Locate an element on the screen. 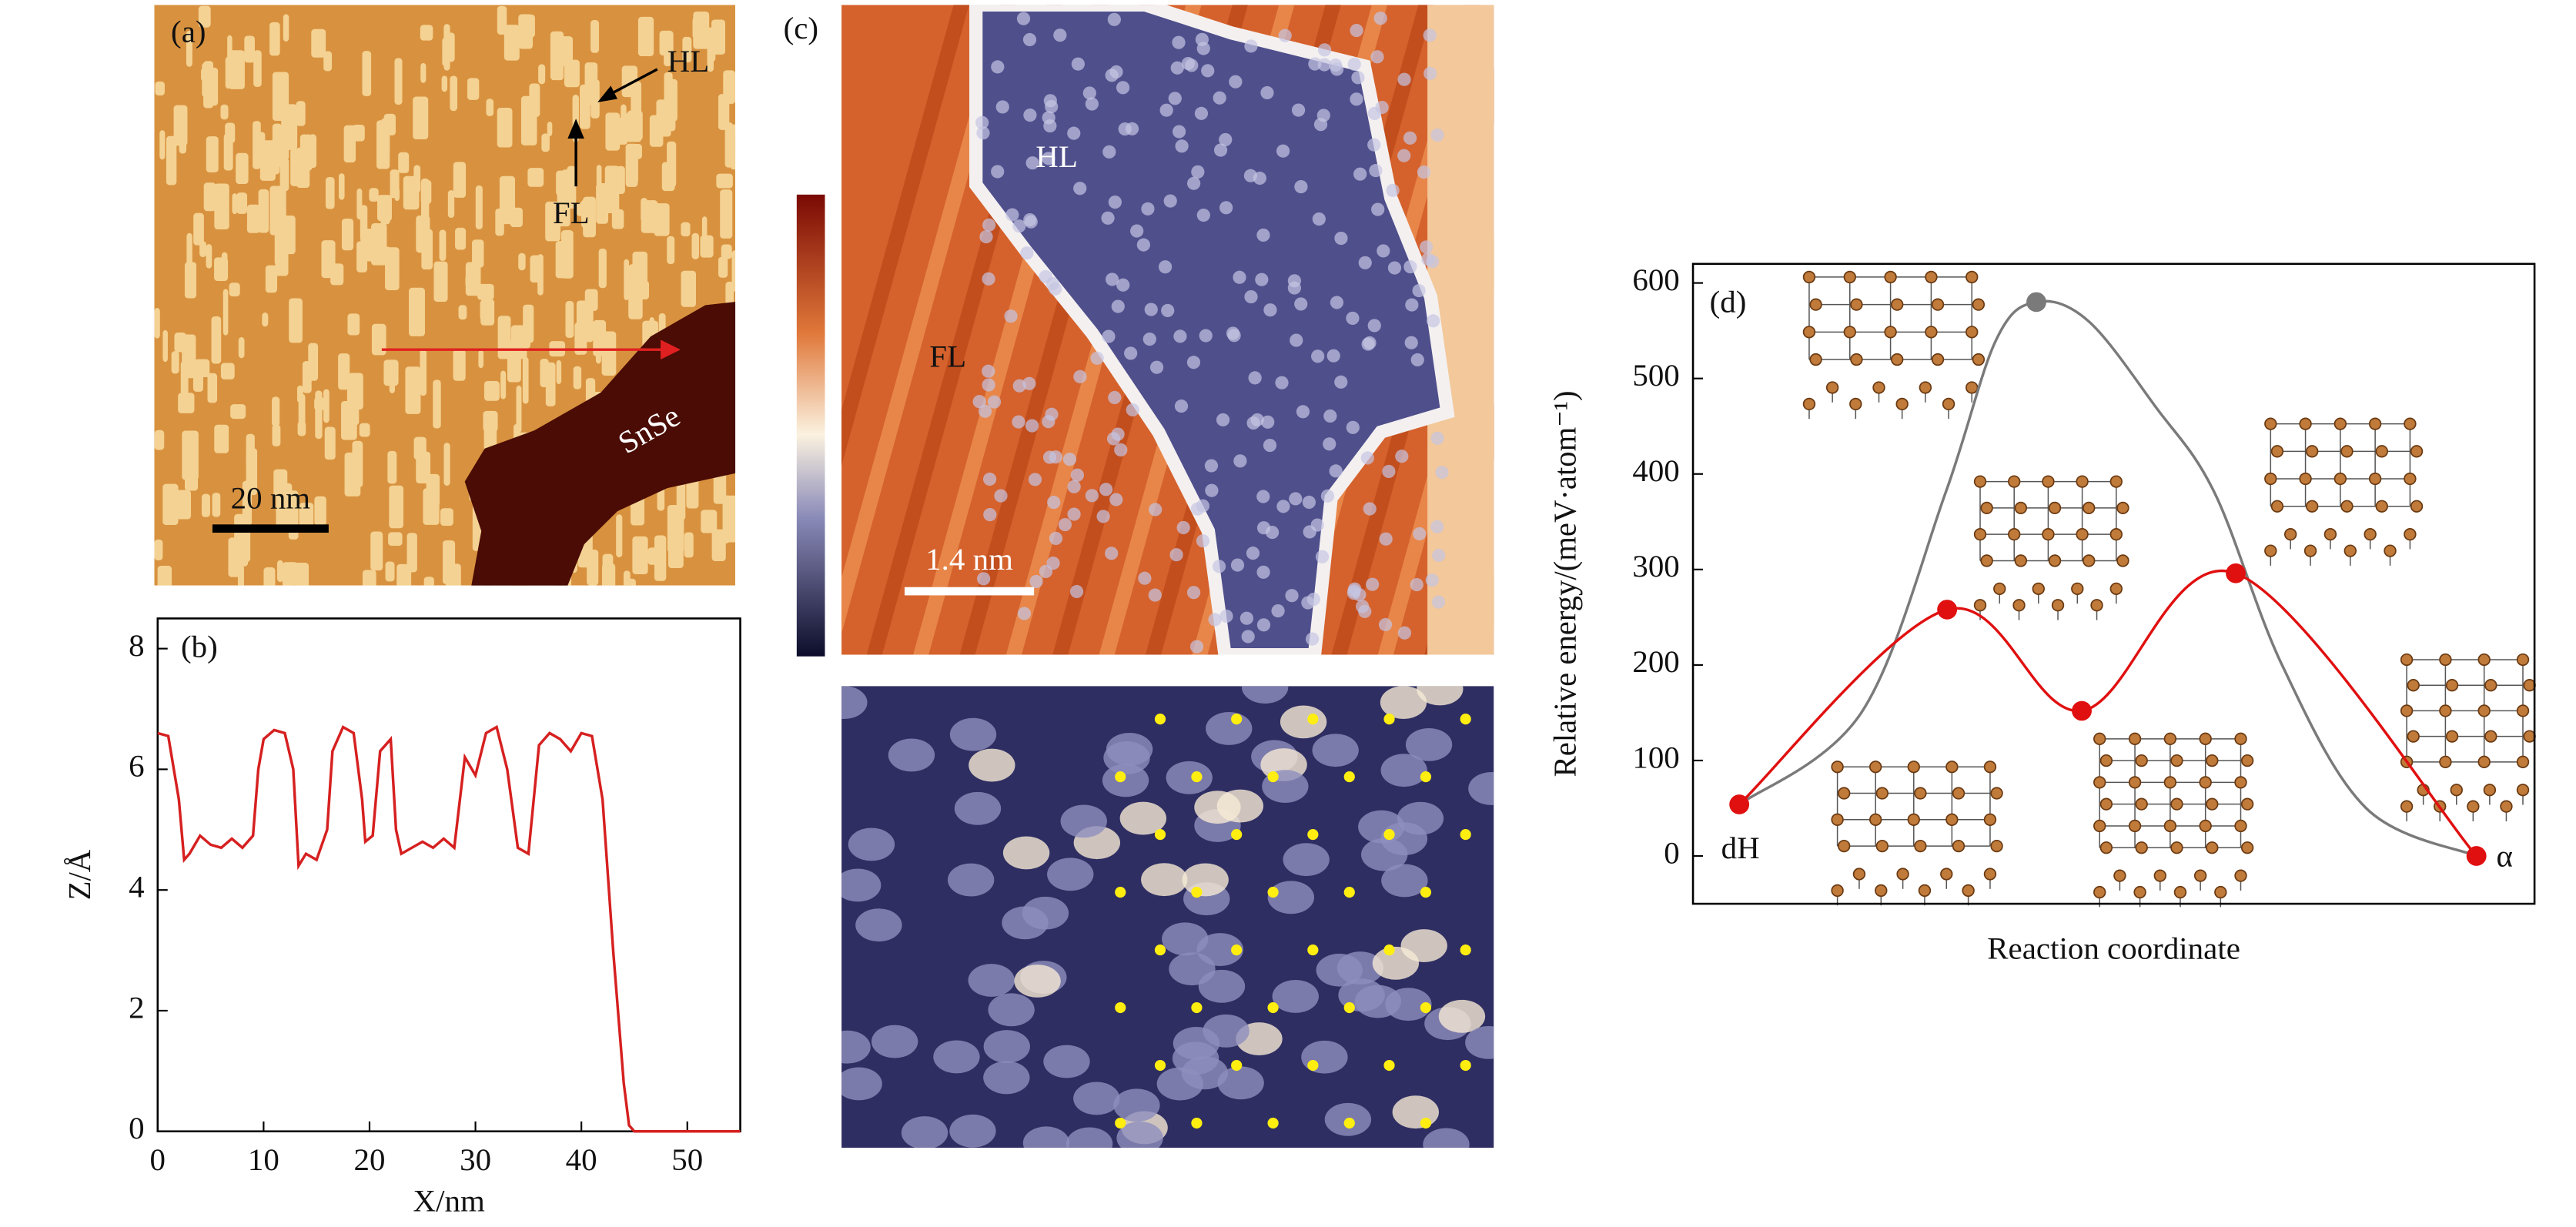  y-tick-label: 0 is located at coordinates (136, 1128).